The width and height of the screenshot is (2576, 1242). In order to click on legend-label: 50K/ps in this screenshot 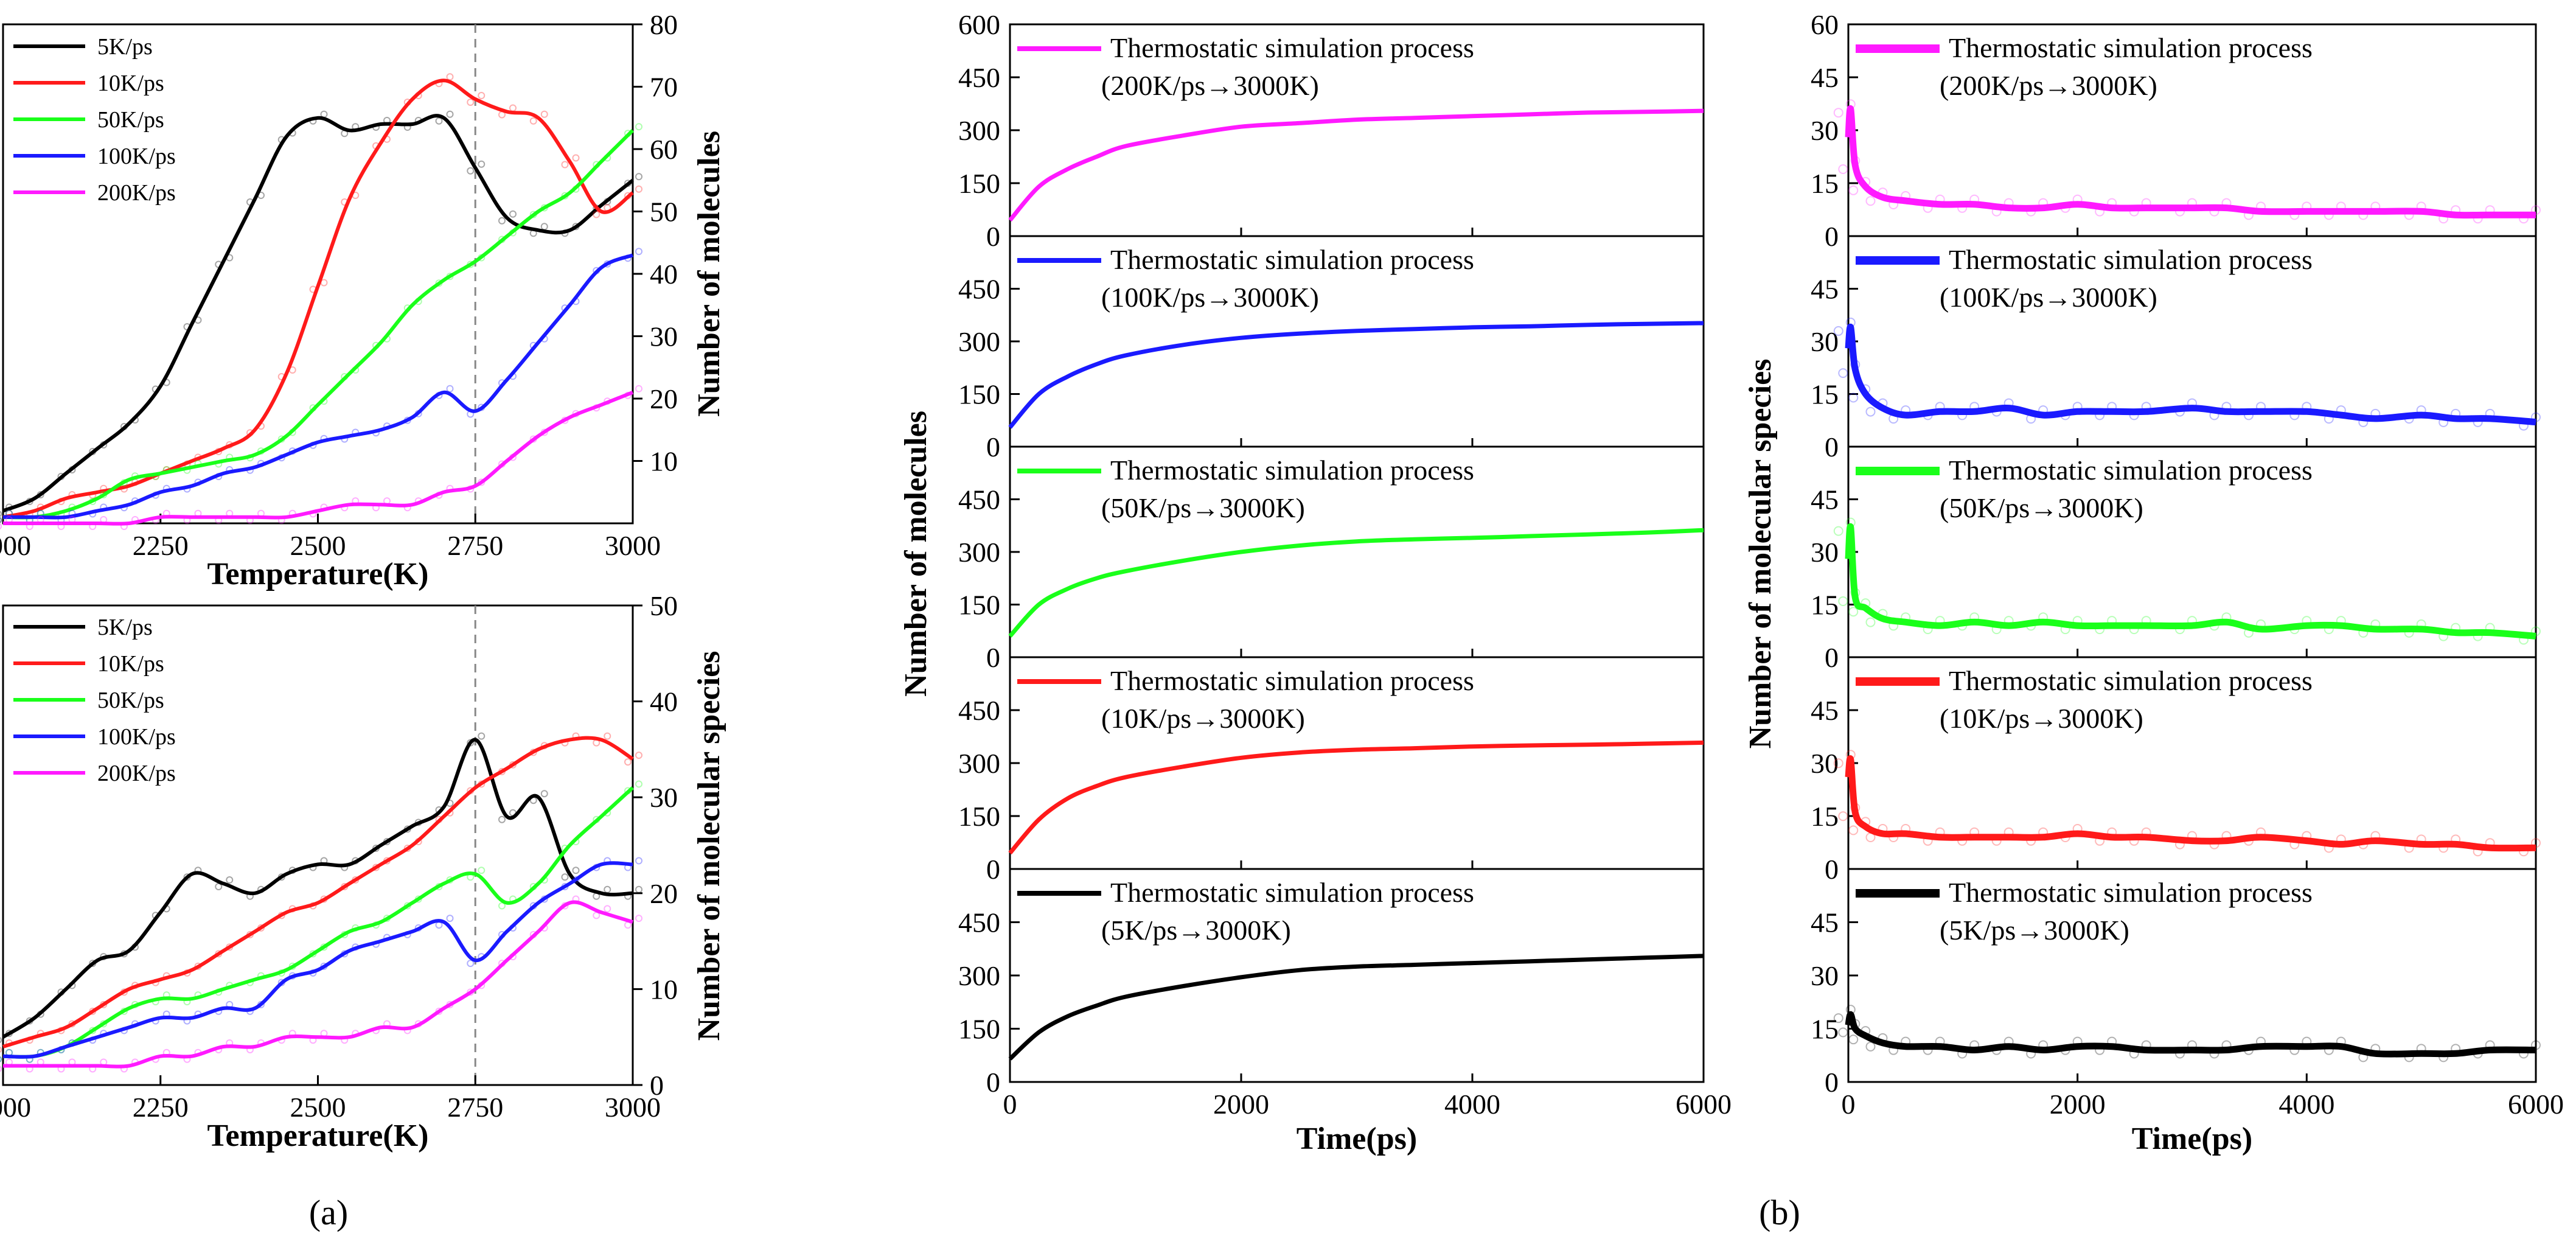, I will do `click(130, 120)`.